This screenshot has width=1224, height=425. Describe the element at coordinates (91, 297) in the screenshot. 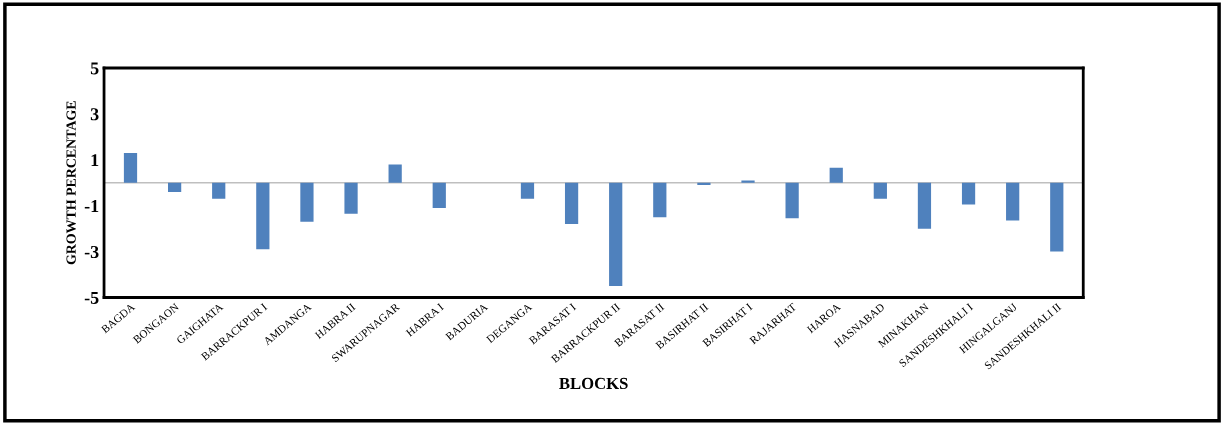

I see `y-tick-label: -5` at that location.